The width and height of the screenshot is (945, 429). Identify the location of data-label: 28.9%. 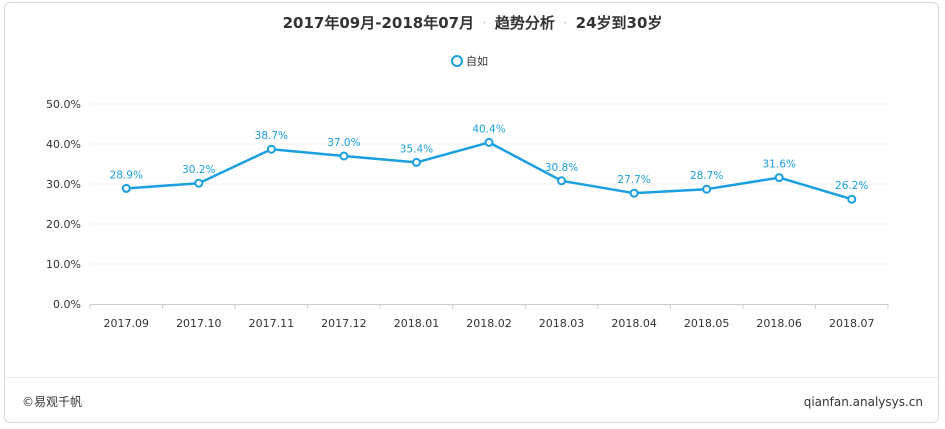
(126, 175).